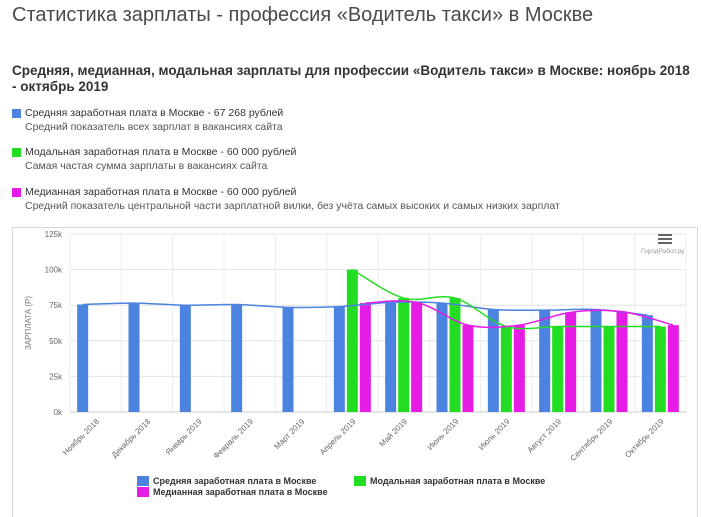  Describe the element at coordinates (235, 481) in the screenshot. I see `chart-legend-label-average: Средняя заработная плата в Москве` at that location.